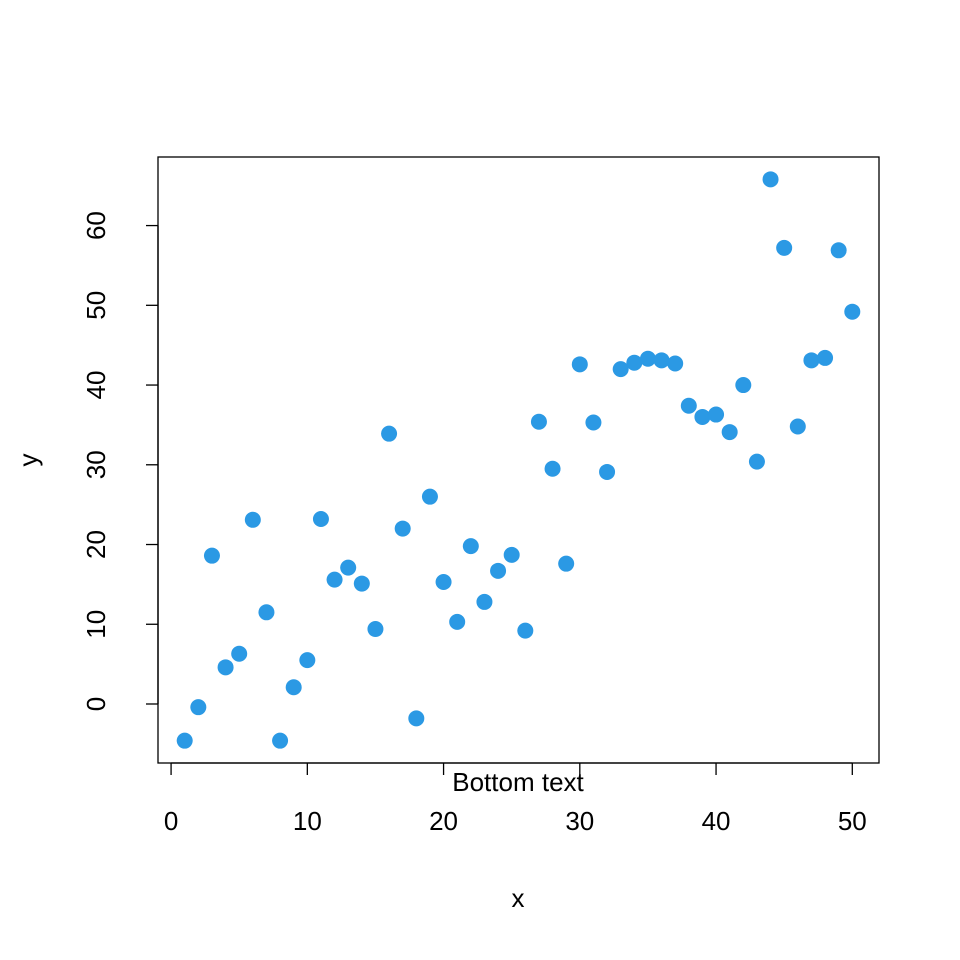  What do you see at coordinates (852, 821) in the screenshot?
I see `x-tick-label: 50` at bounding box center [852, 821].